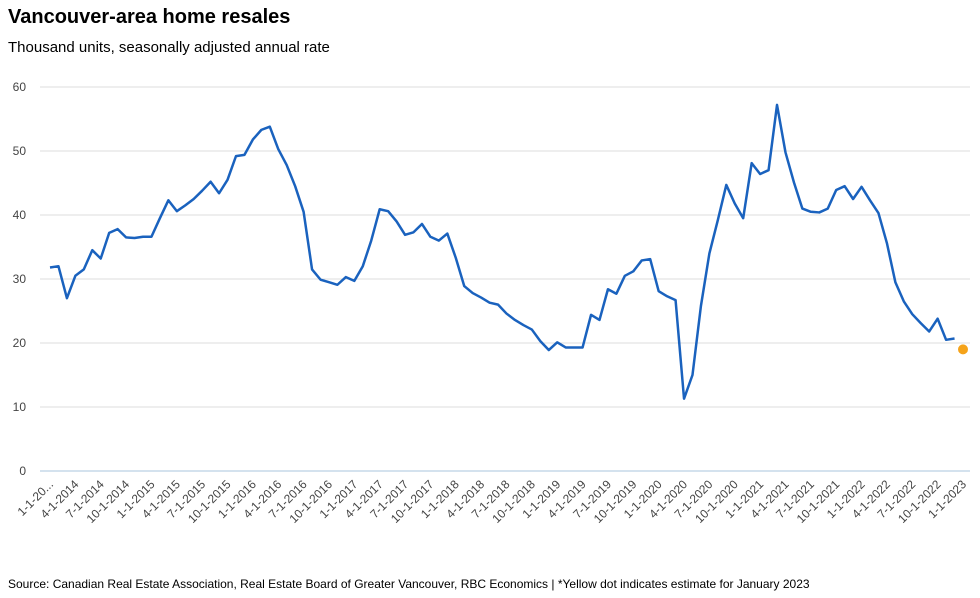  Describe the element at coordinates (20, 215) in the screenshot. I see `y-tick-label: 40` at that location.